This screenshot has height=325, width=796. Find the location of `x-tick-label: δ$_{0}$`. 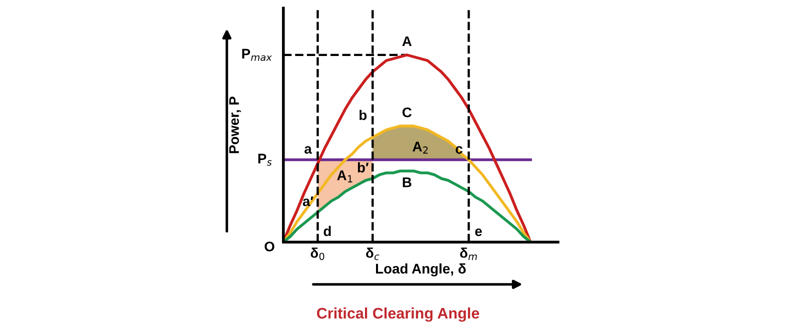

x-tick-label: δ$_{0}$ is located at coordinates (317, 254).